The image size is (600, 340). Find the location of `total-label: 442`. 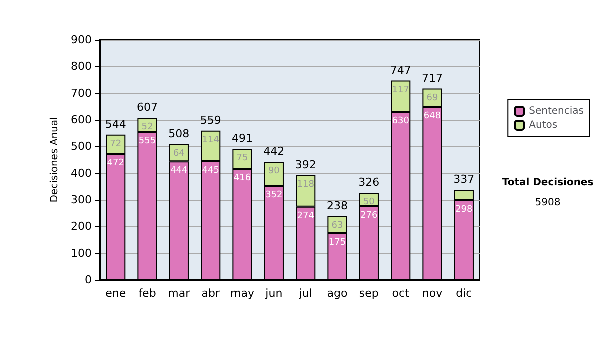

total-label: 442 is located at coordinates (274, 151).